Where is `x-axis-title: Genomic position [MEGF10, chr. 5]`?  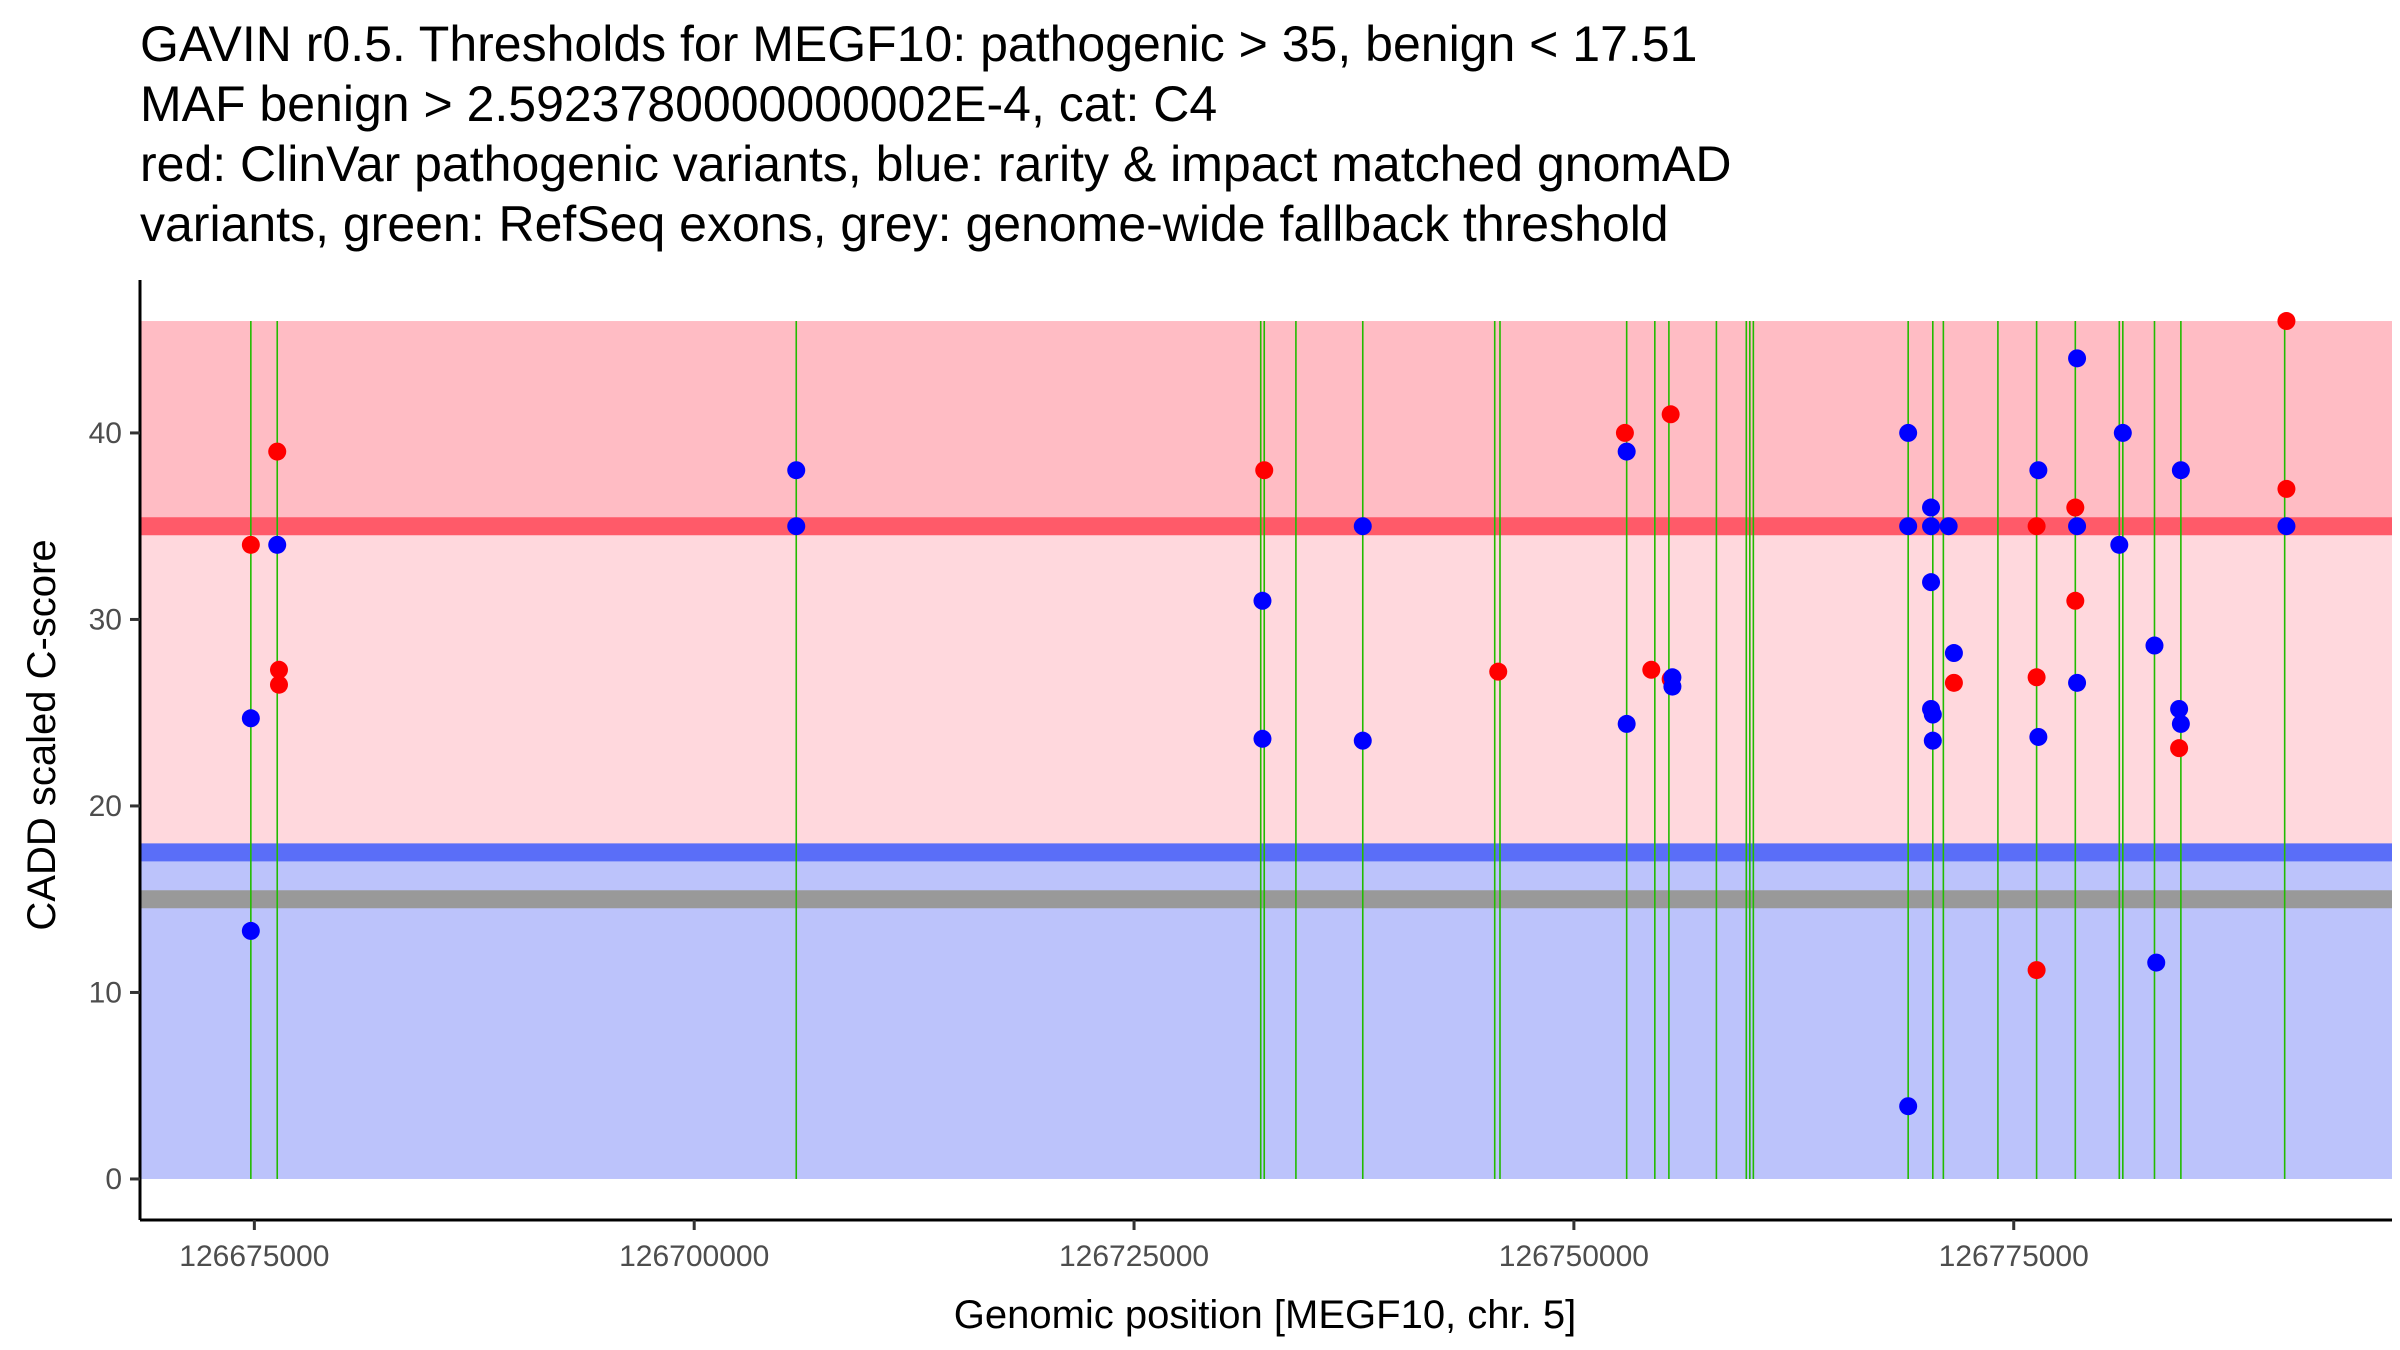 x-axis-title: Genomic position [MEGF10, chr. 5] is located at coordinates (1265, 1315).